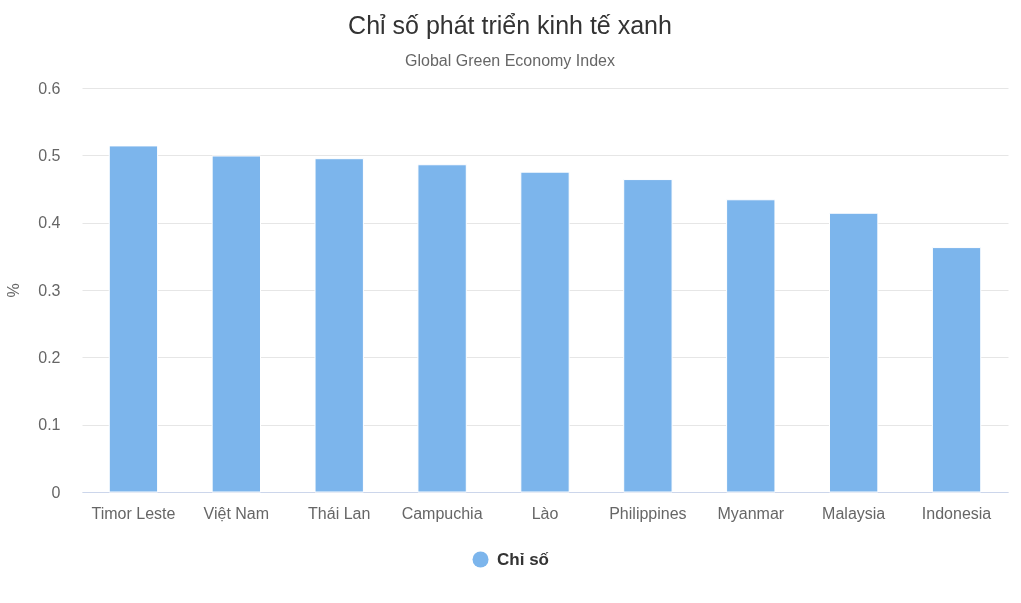  What do you see at coordinates (49, 155) in the screenshot?
I see `y-tick-label: 0.5` at bounding box center [49, 155].